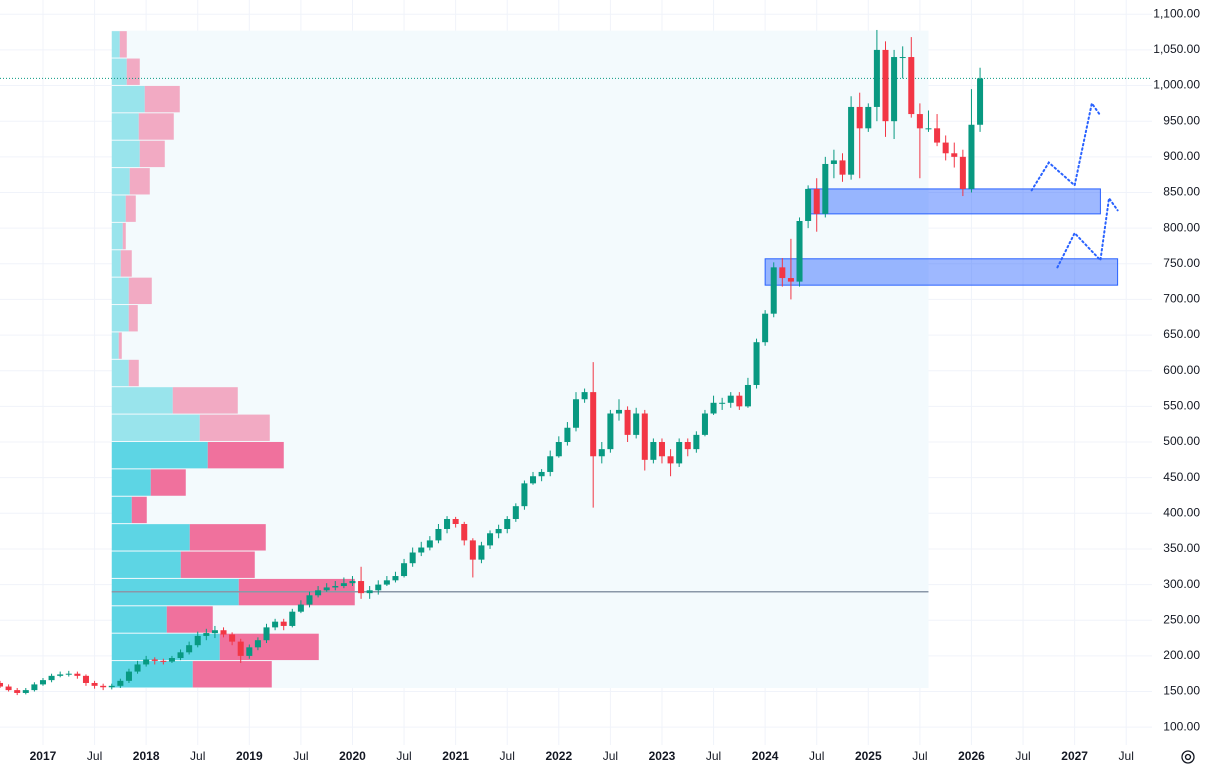 The height and width of the screenshot is (768, 1213). I want to click on x-tick-label: 2023, so click(662, 756).